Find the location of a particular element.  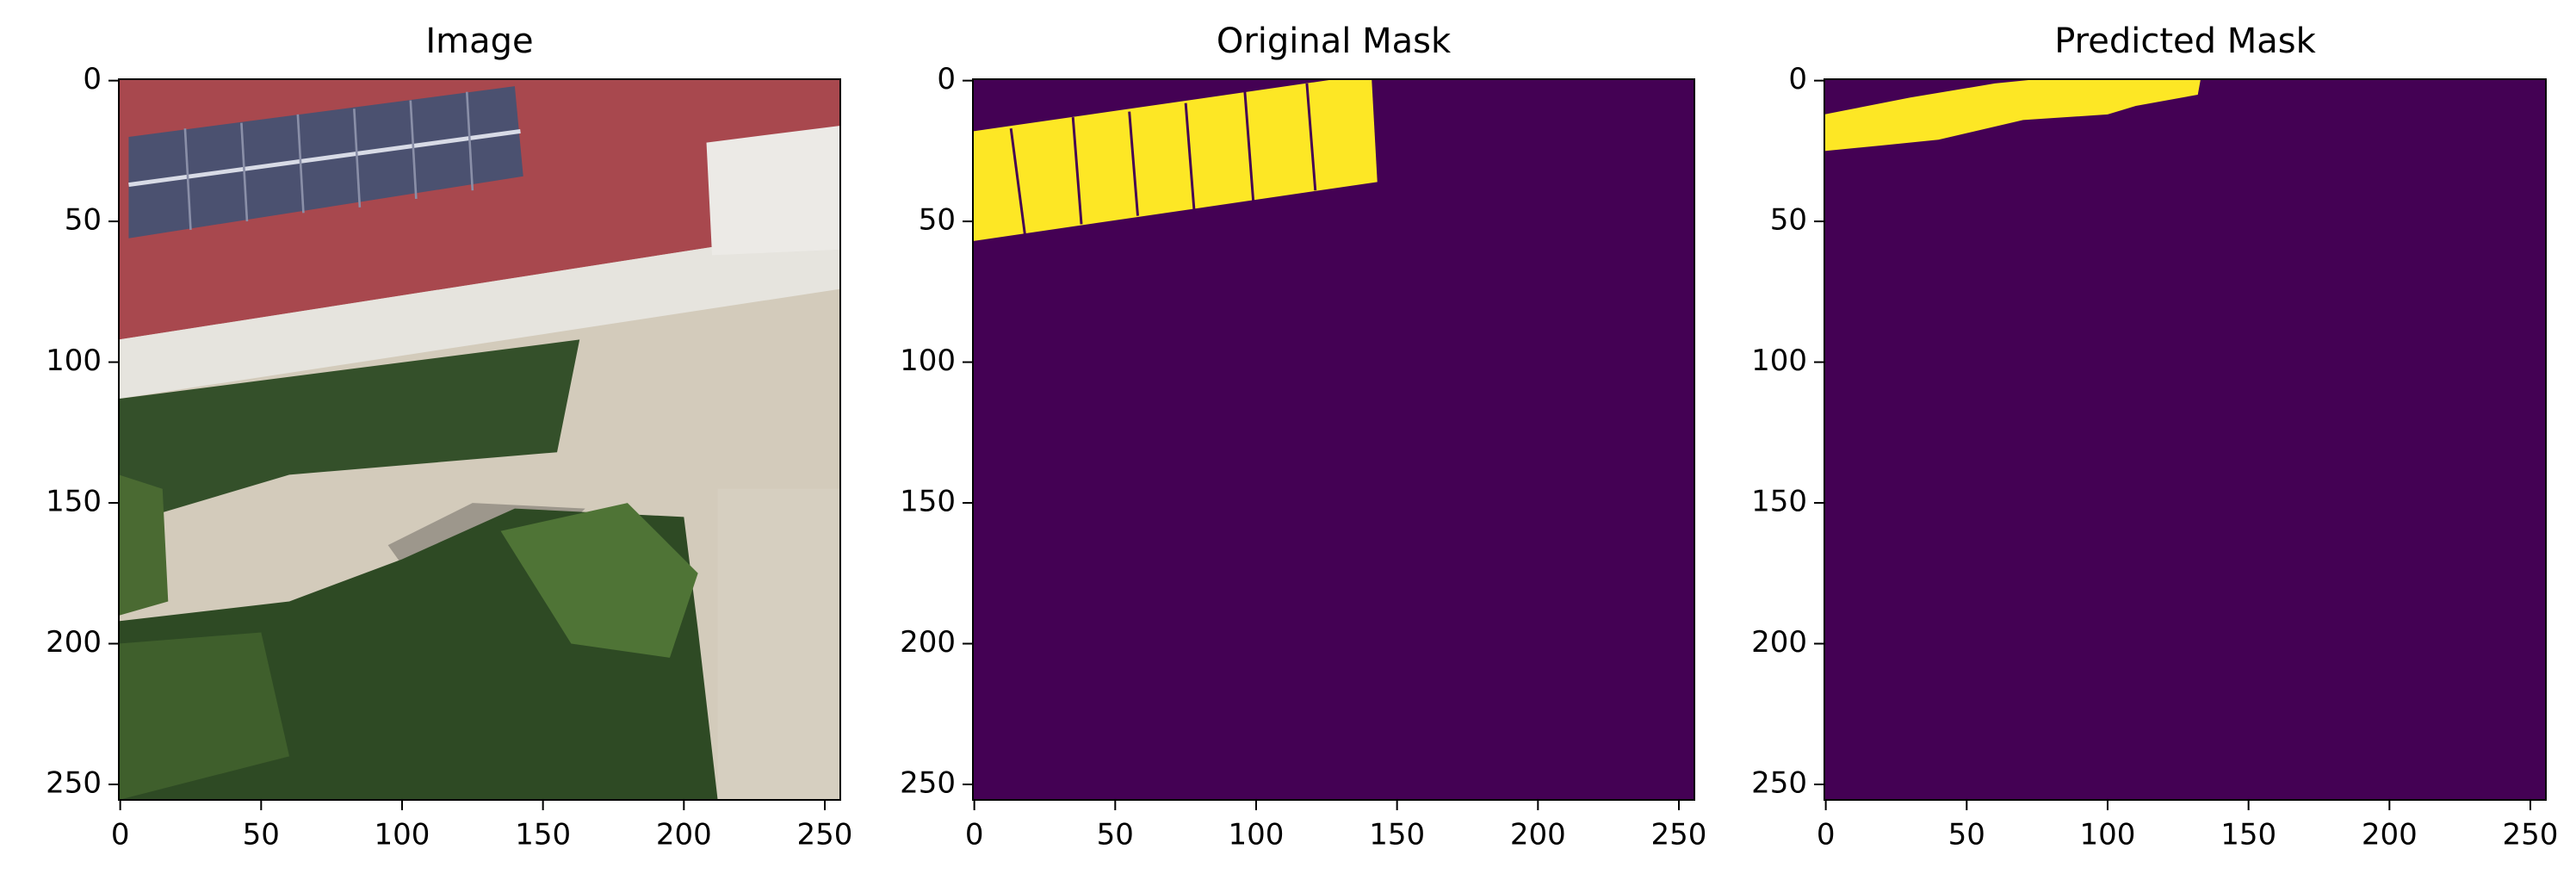

panel-title: Image is located at coordinates (479, 41).